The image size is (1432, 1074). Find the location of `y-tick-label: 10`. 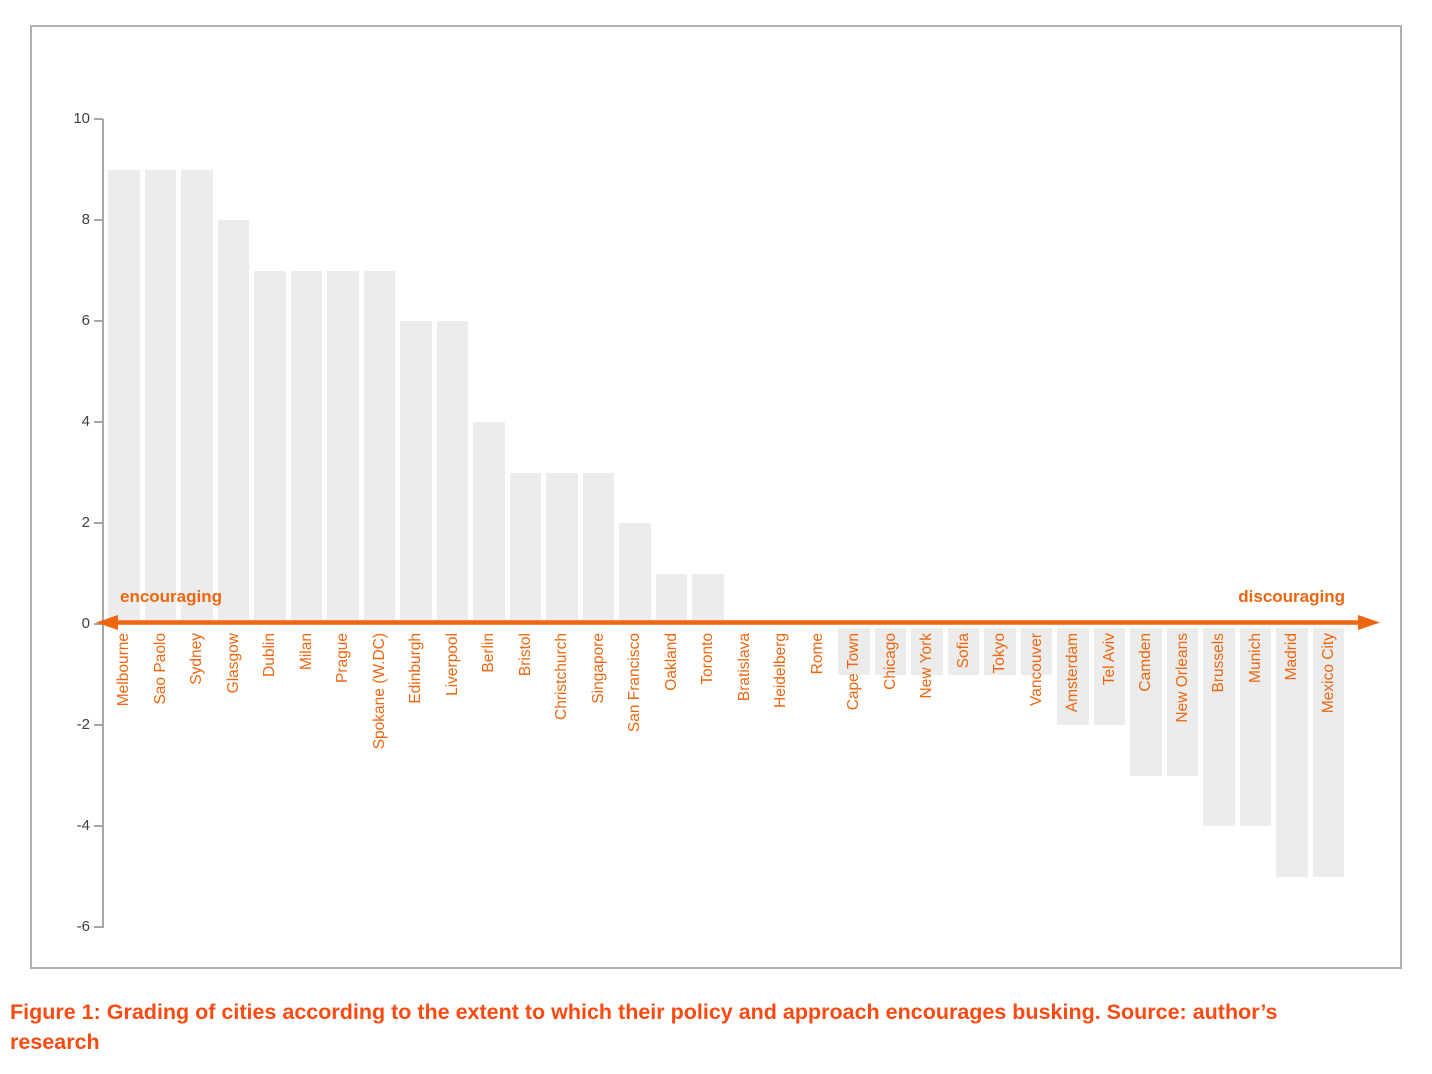

y-tick-label: 10 is located at coordinates (81, 118).